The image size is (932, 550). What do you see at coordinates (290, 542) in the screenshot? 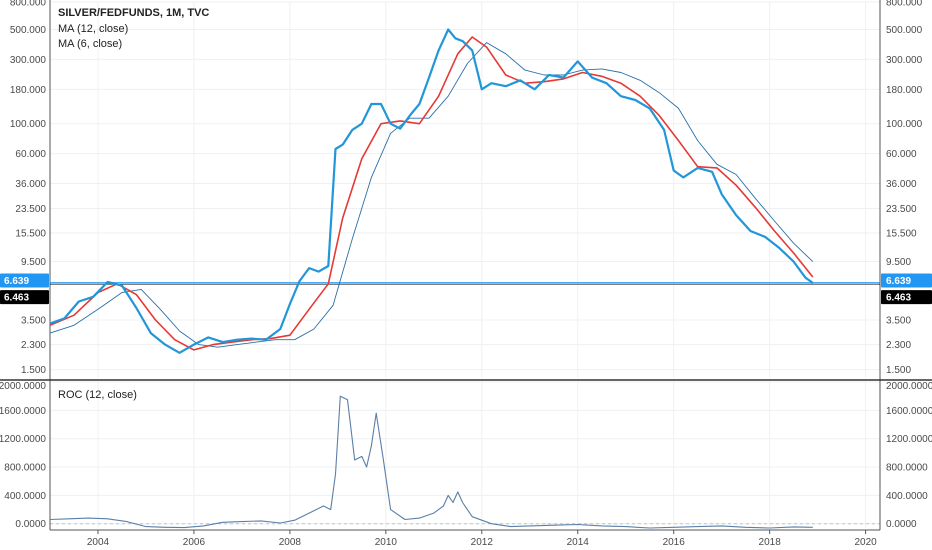
I see `x-tick-2008: 2008` at bounding box center [290, 542].